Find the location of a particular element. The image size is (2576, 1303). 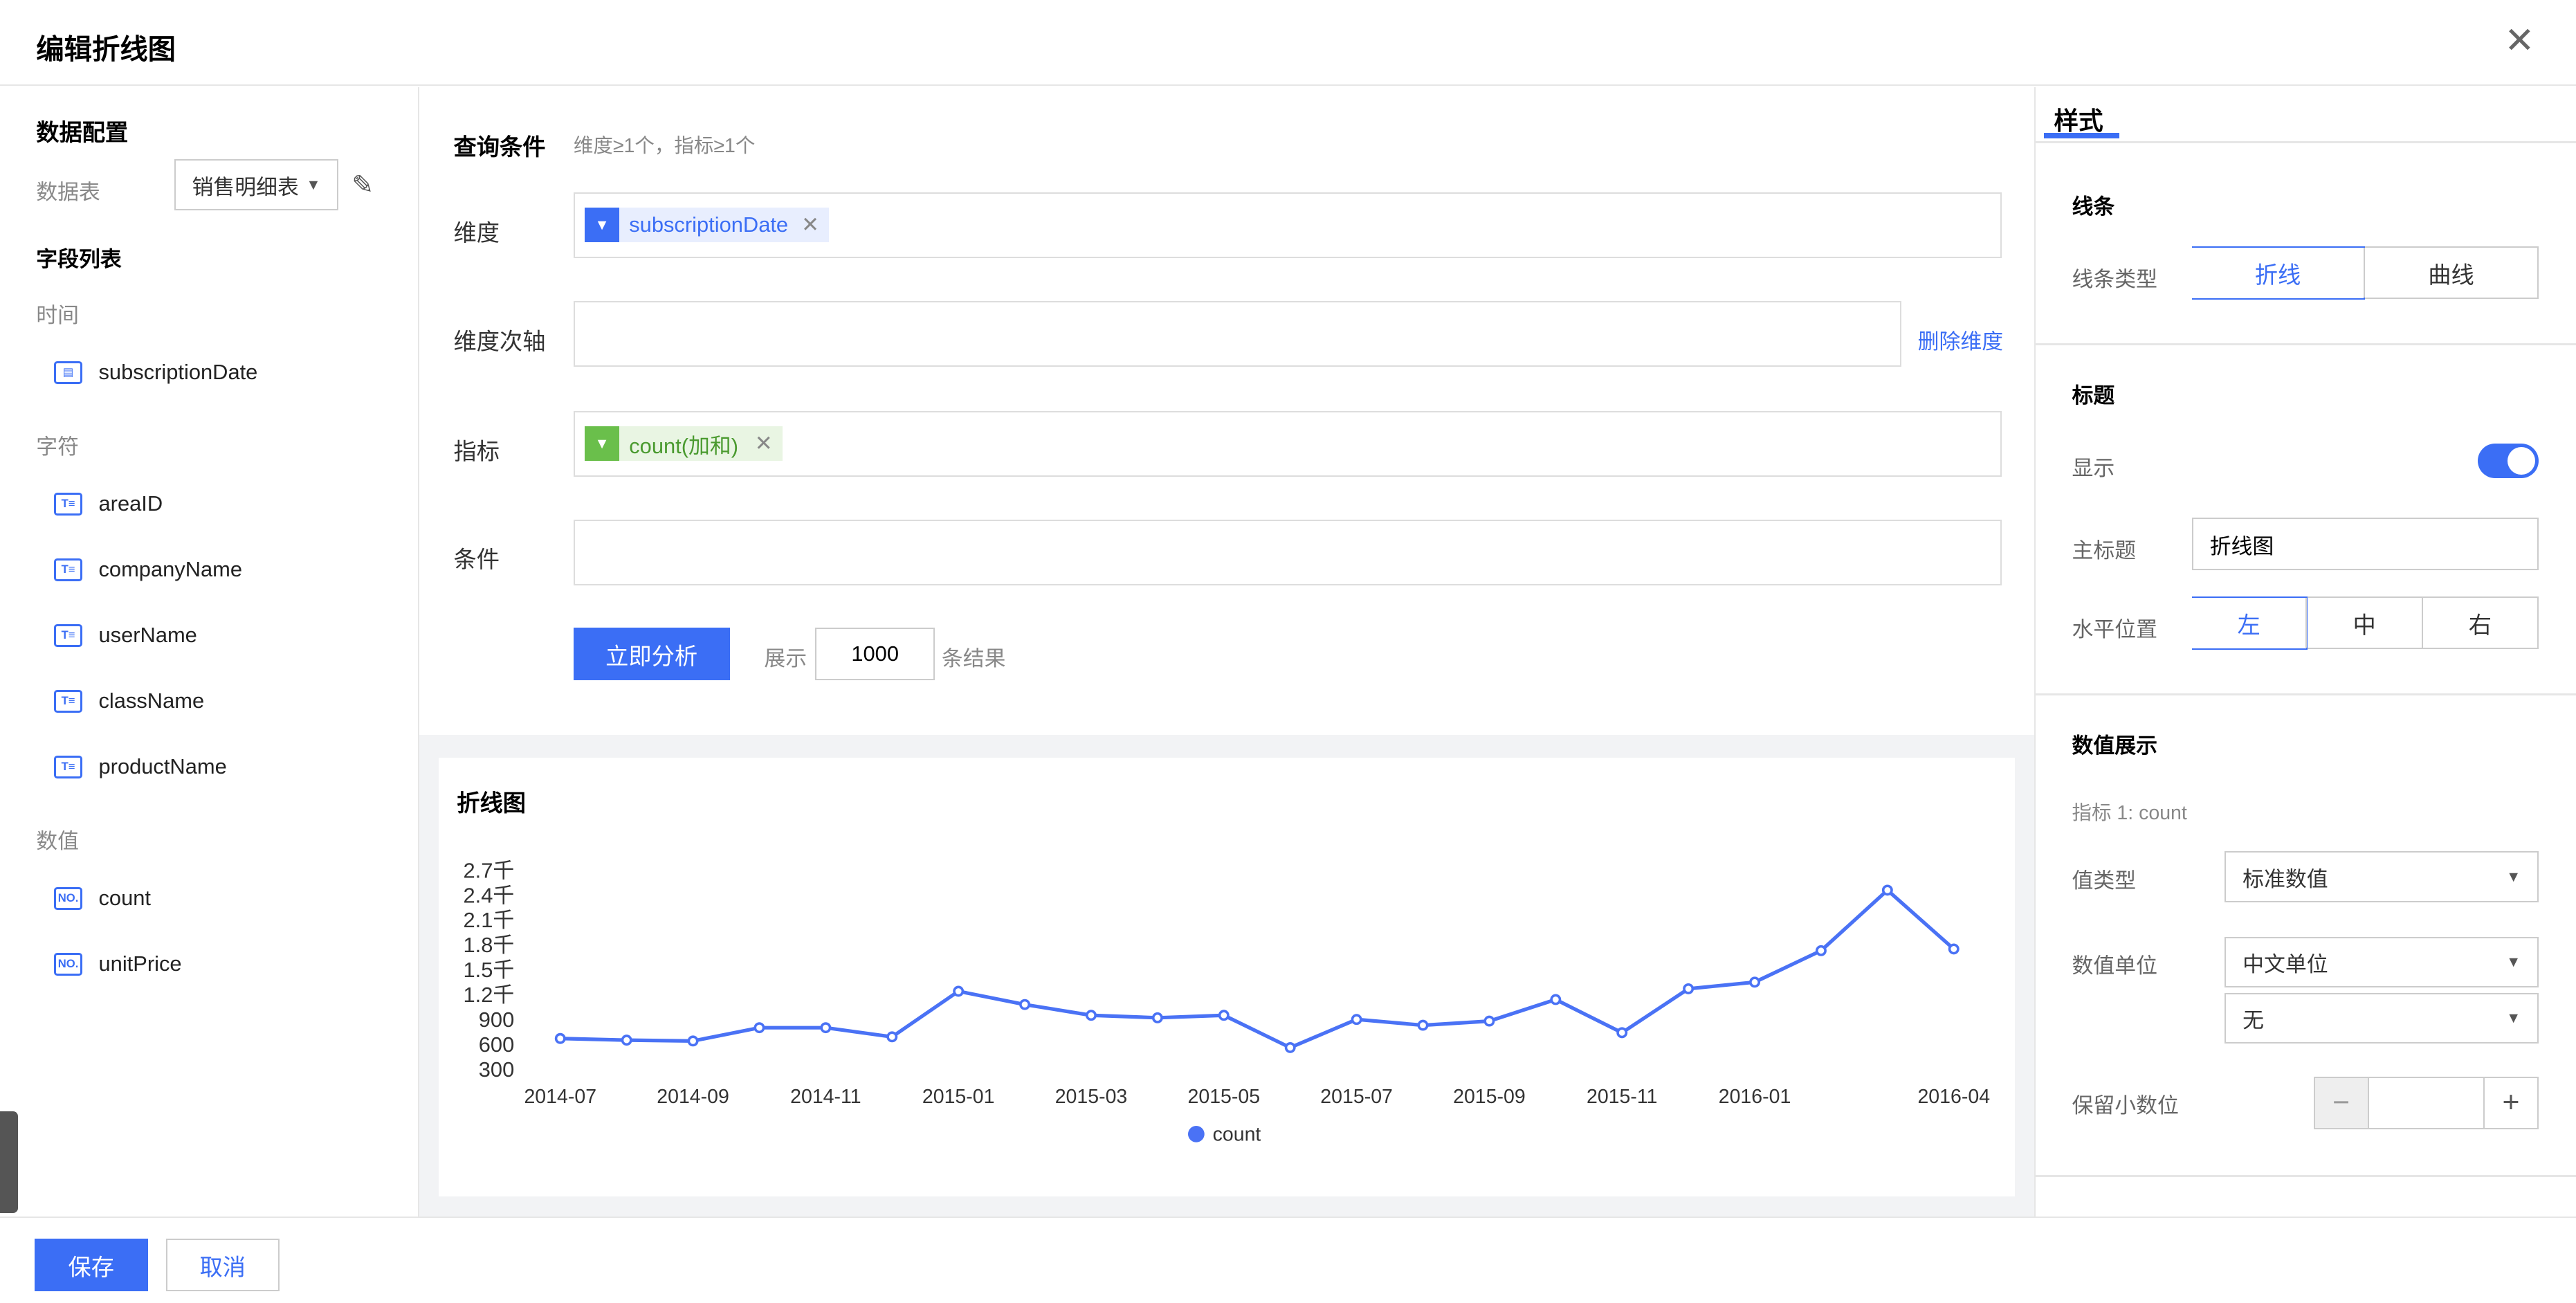

line-type-curve: 曲线 is located at coordinates (2451, 273).